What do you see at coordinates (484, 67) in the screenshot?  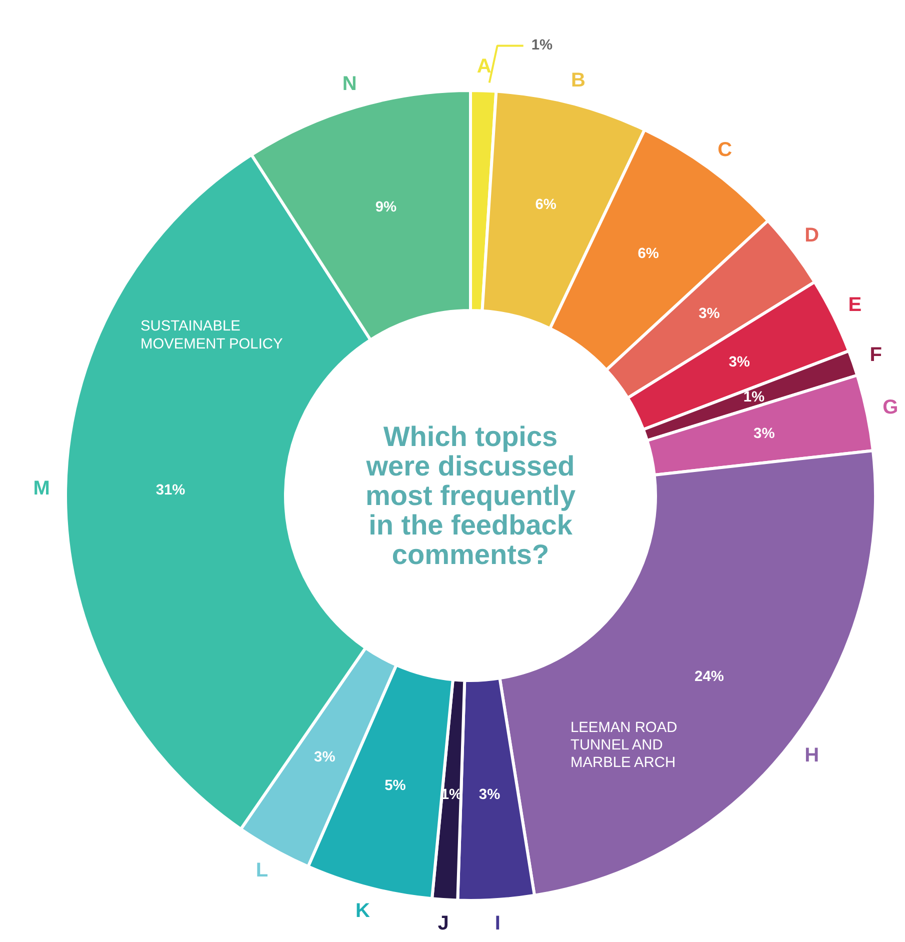 I see `slice-label: A` at bounding box center [484, 67].